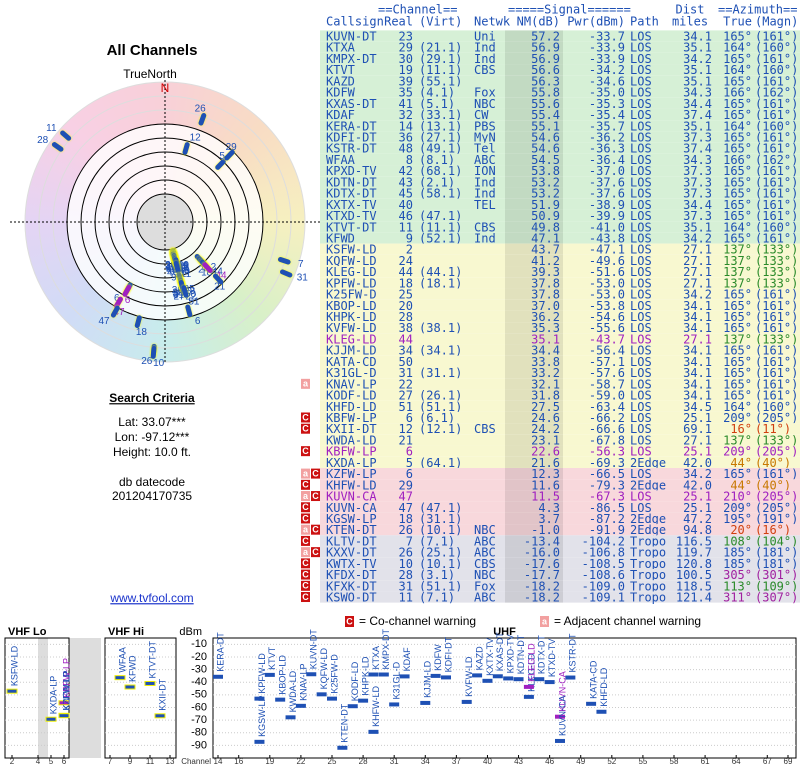 This screenshot has width=800, height=768. What do you see at coordinates (549, 761) in the screenshot?
I see `x-tick-label: 46` at bounding box center [549, 761].